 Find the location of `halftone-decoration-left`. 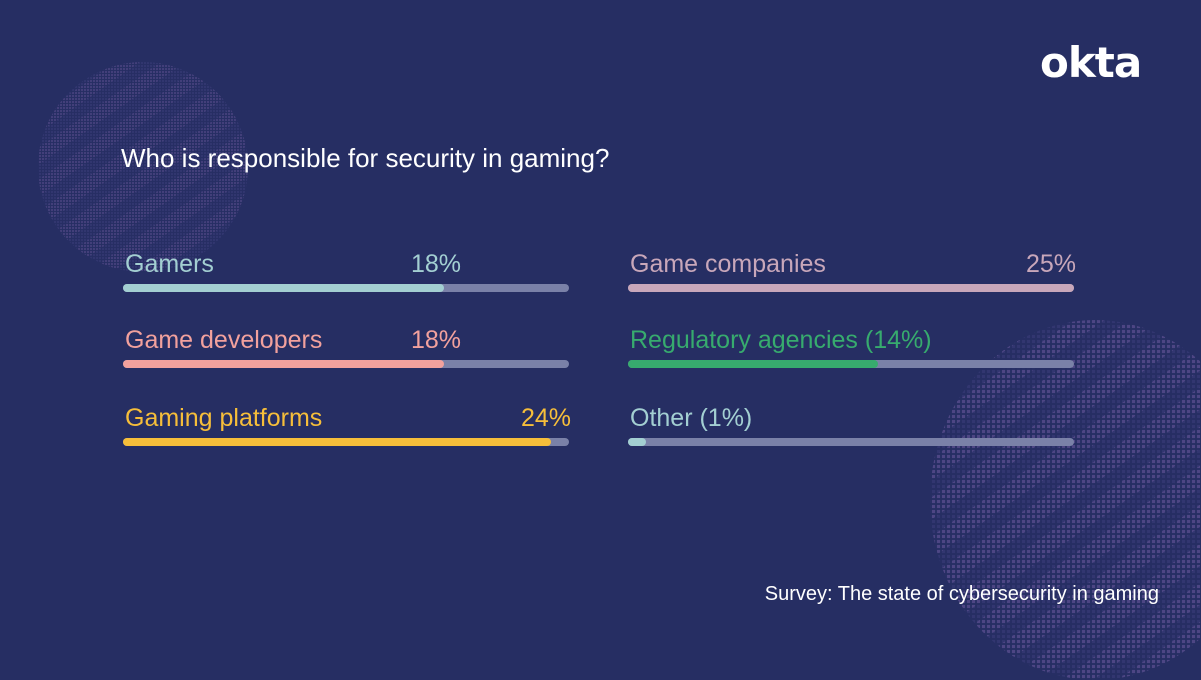

halftone-decoration-left is located at coordinates (143, 167).